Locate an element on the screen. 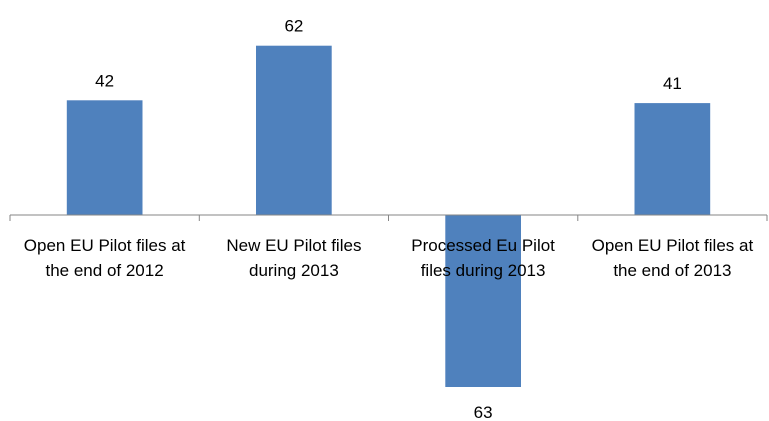 The width and height of the screenshot is (769, 421). data-label-2: 62 is located at coordinates (293, 26).